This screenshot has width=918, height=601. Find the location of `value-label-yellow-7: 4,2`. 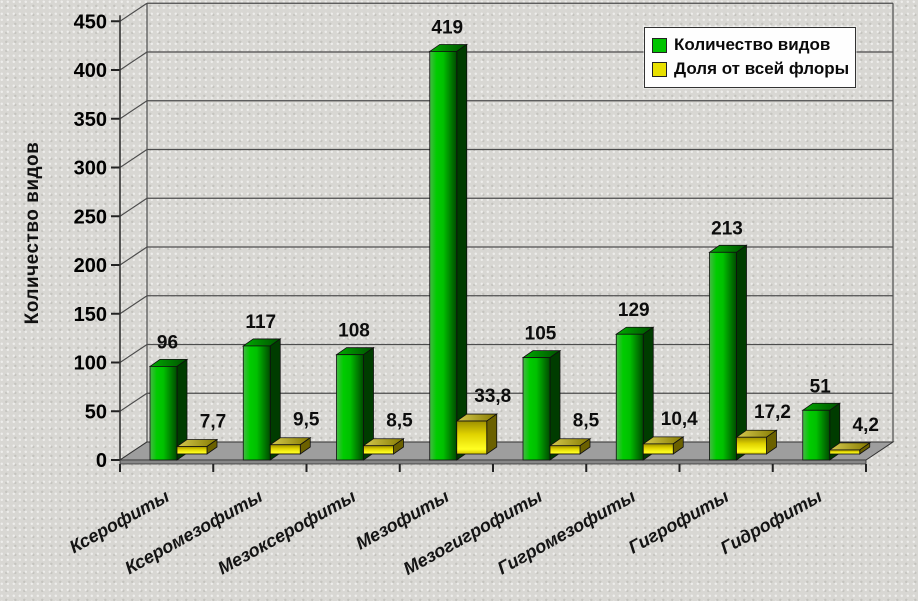

value-label-yellow-7: 4,2 is located at coordinates (866, 425).